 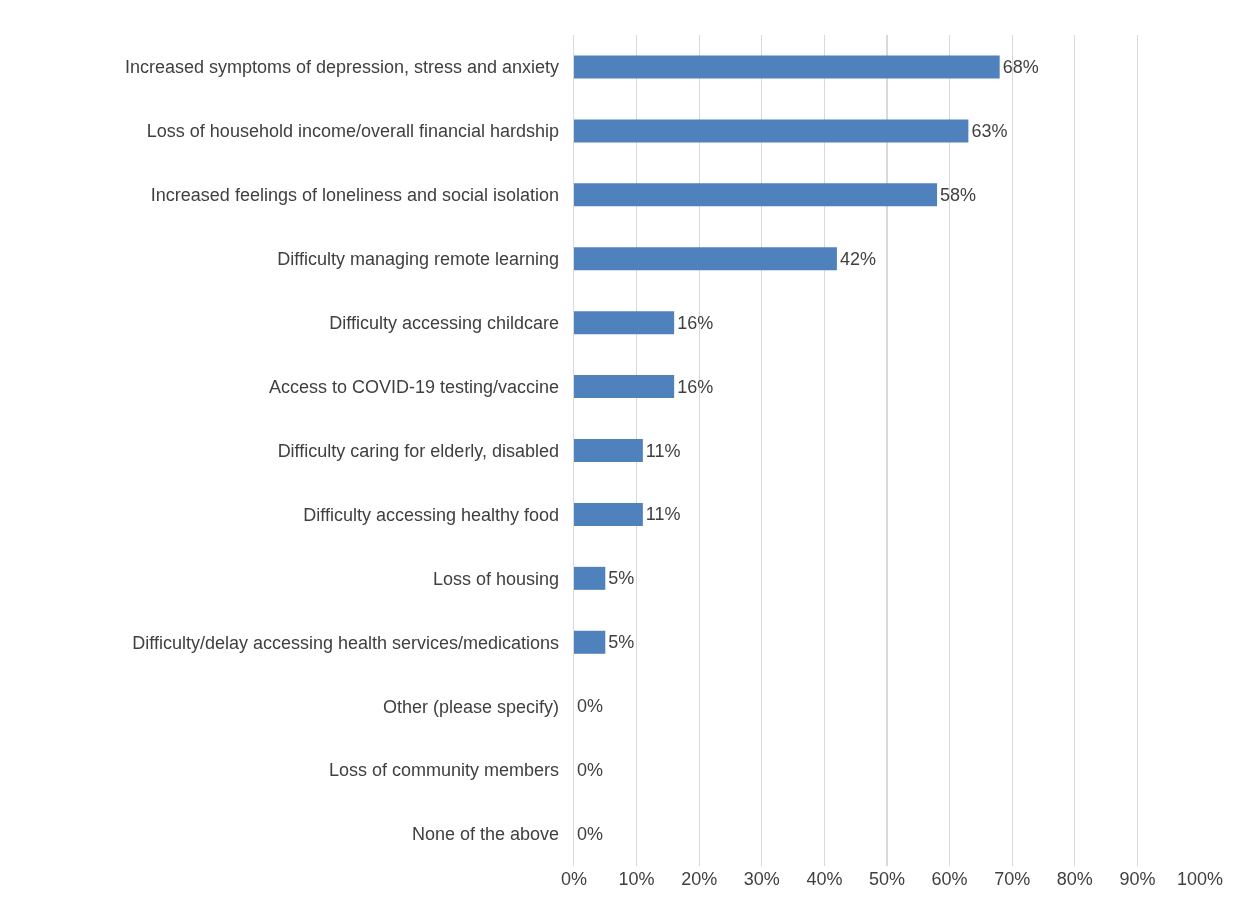 I want to click on x-tick-label: 40%, so click(x=824, y=879).